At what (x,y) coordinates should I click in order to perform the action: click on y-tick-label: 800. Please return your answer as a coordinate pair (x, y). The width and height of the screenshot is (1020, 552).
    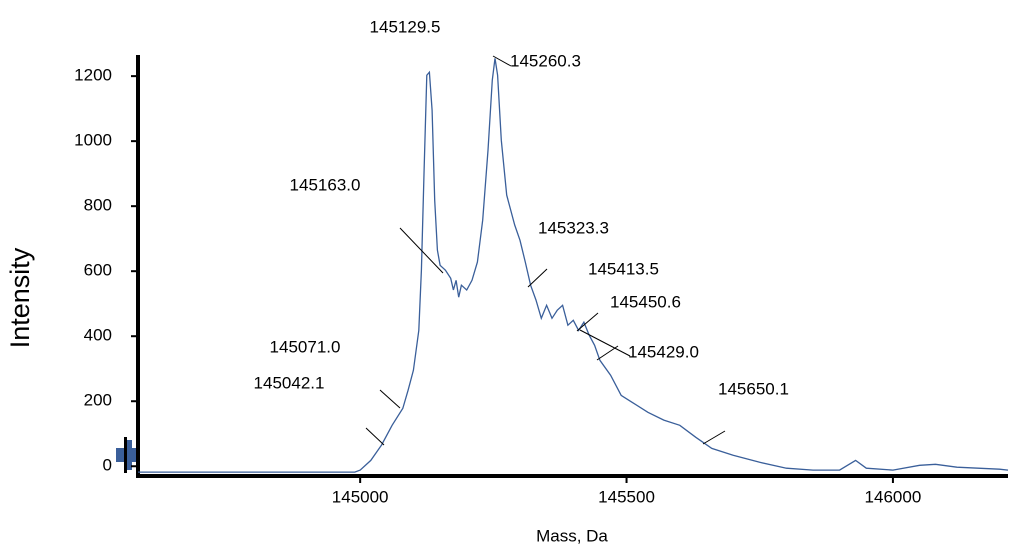
    Looking at the image, I should click on (98, 205).